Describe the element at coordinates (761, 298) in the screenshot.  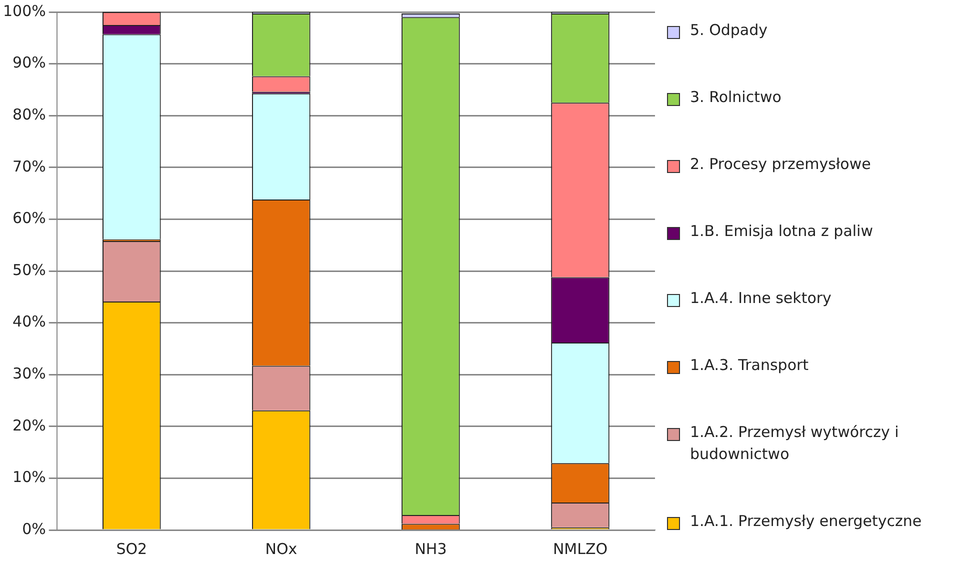
I see `legend-label: 1.A.4. Inne sektory` at that location.